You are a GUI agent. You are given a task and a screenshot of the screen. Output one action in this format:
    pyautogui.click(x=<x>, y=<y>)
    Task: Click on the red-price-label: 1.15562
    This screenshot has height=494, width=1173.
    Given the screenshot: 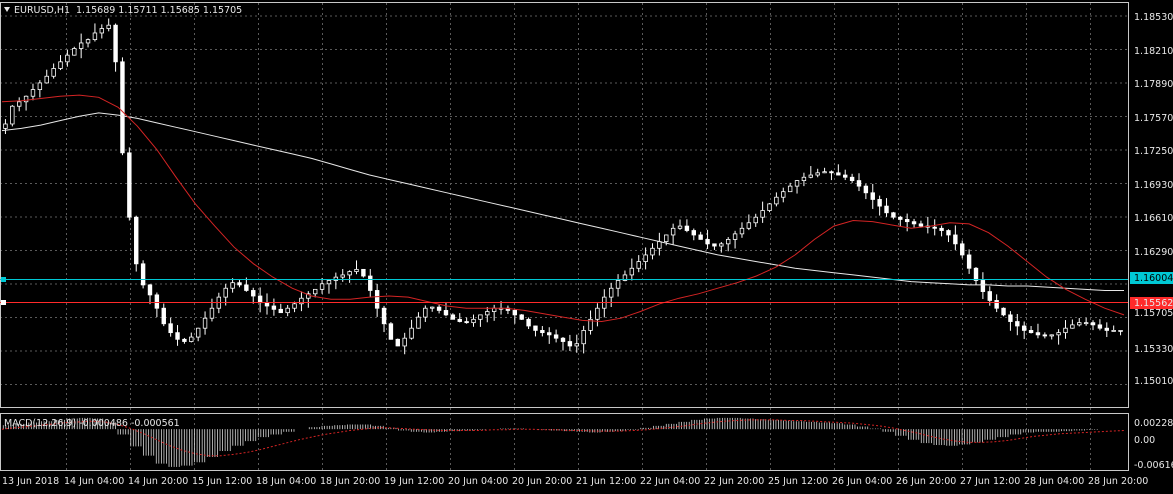 What is the action you would take?
    pyautogui.click(x=1153, y=303)
    